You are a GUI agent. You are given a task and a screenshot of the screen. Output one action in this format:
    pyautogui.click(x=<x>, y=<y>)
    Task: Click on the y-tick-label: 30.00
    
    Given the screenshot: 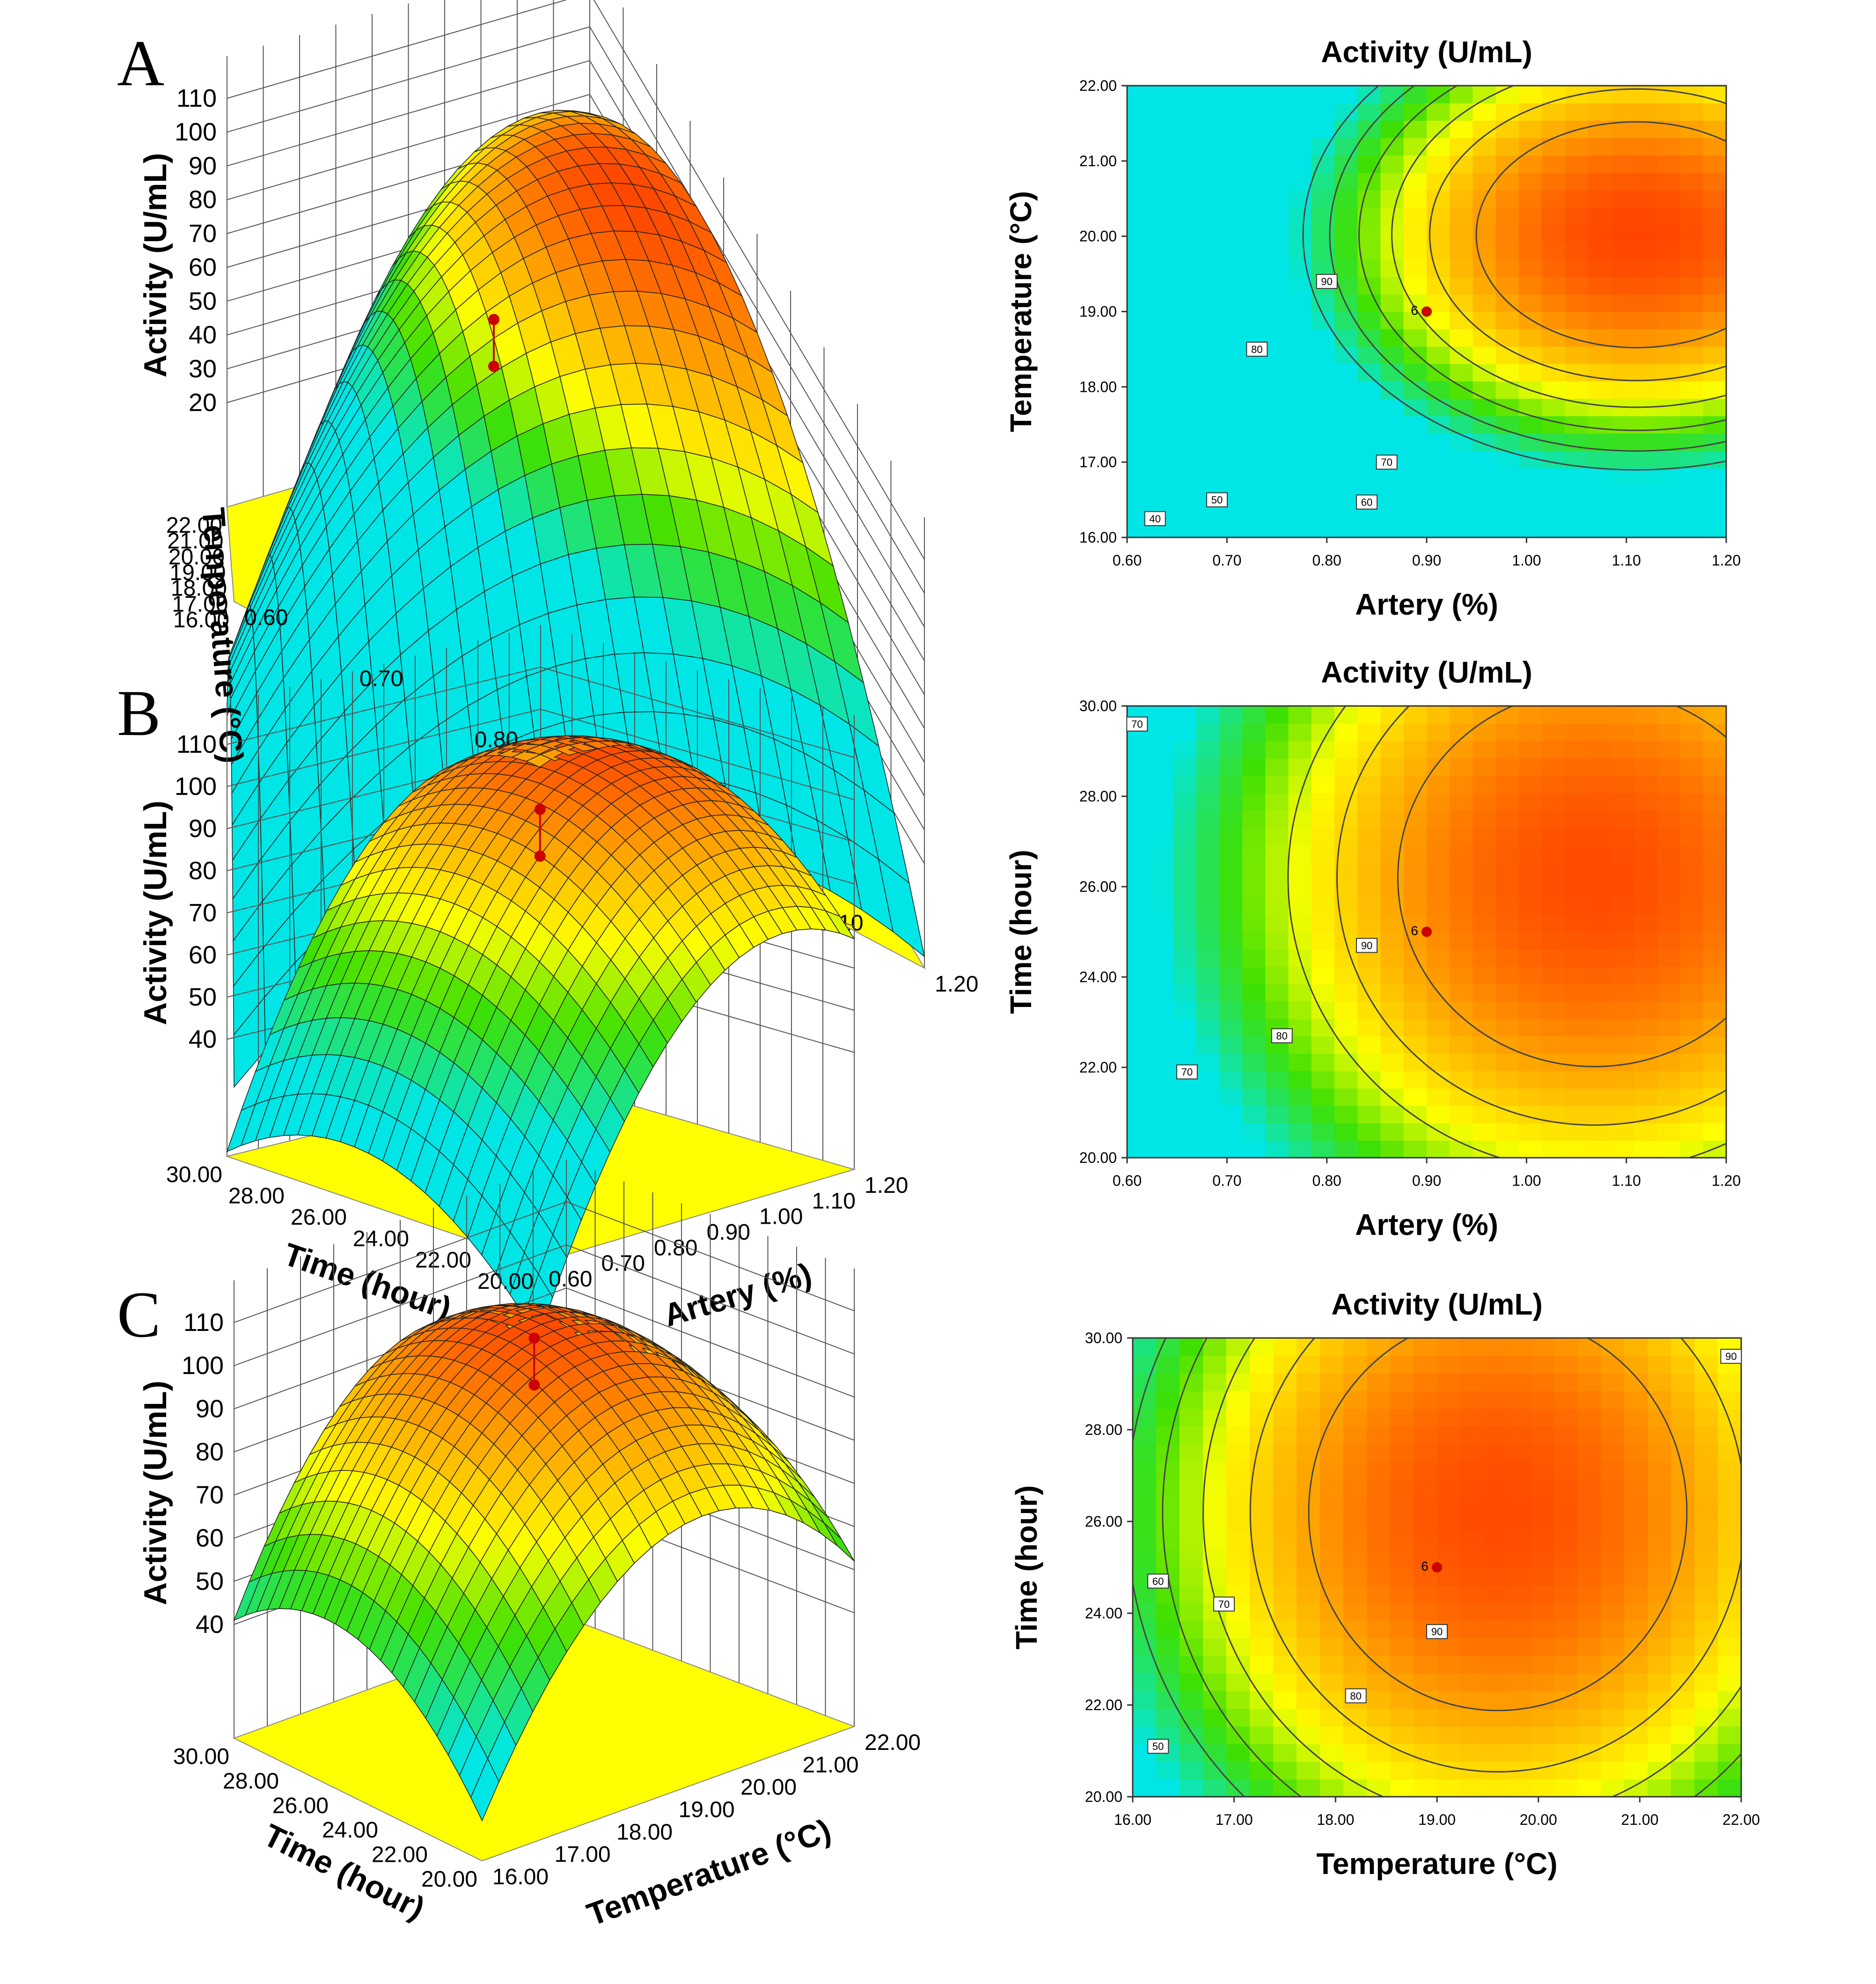 What is the action you would take?
    pyautogui.click(x=1098, y=706)
    